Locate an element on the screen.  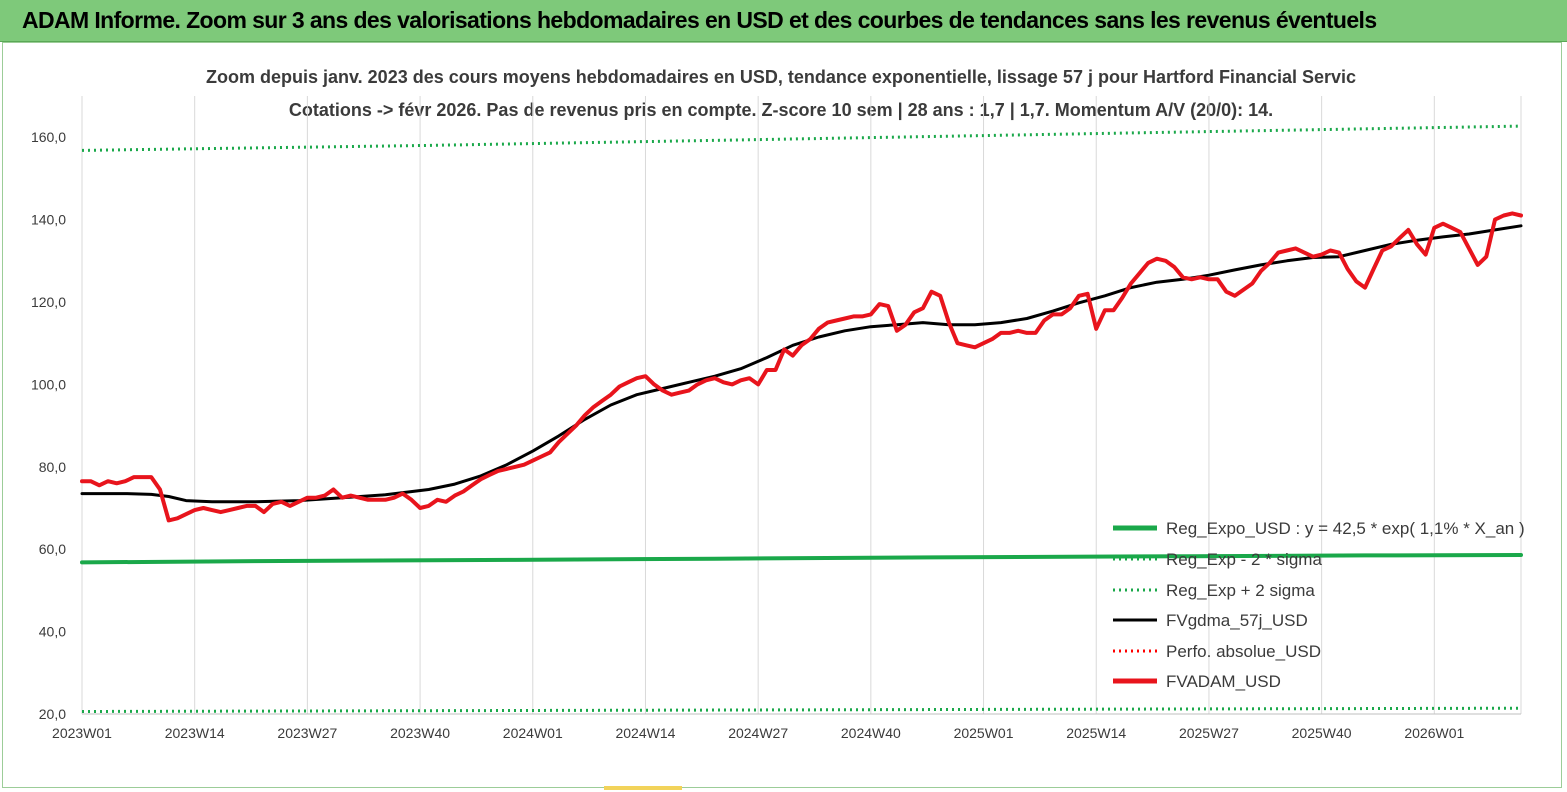
x-tick-label: 2023W01 is located at coordinates (82, 733).